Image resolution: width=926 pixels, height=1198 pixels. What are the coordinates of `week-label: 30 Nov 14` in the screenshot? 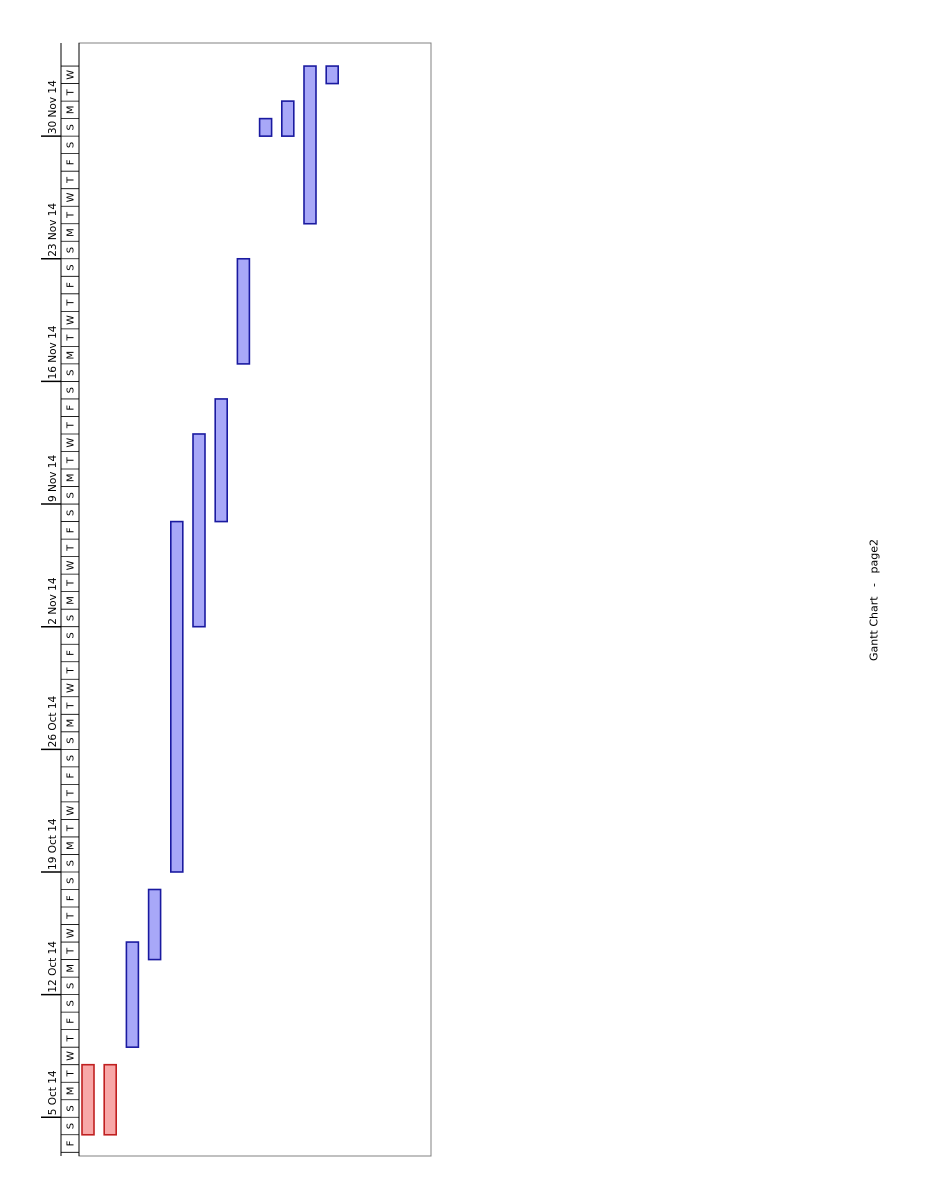 It's located at (53, 107).